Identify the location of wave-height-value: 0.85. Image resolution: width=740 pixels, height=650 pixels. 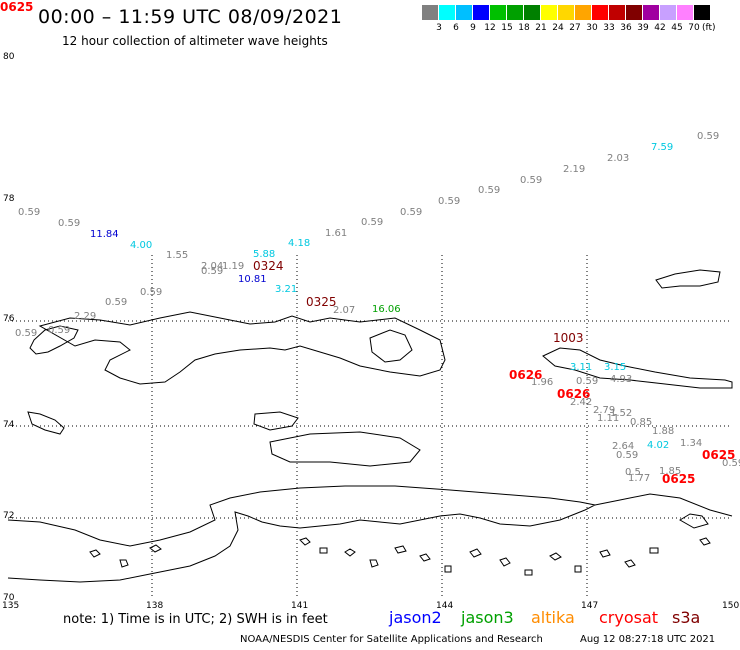
(641, 422).